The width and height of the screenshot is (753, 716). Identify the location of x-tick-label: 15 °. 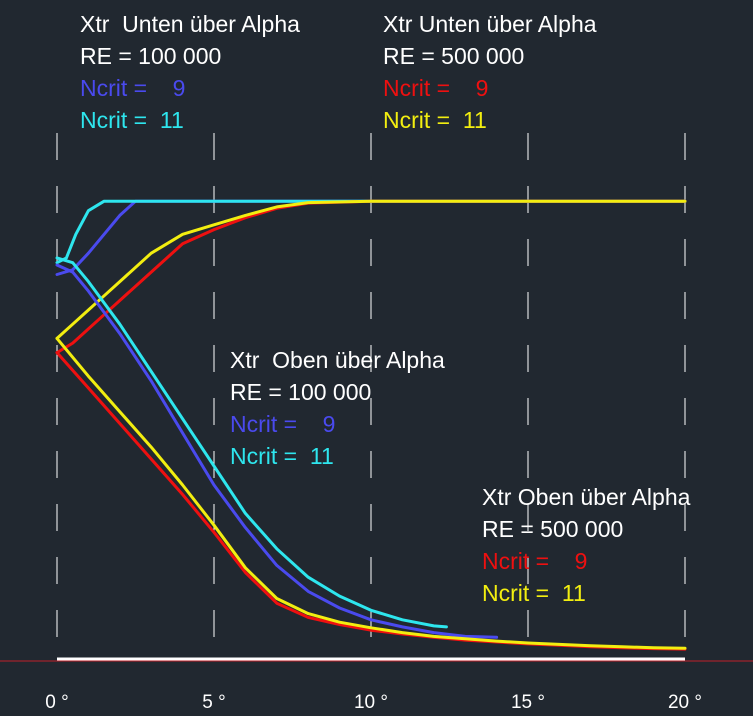
(528, 702).